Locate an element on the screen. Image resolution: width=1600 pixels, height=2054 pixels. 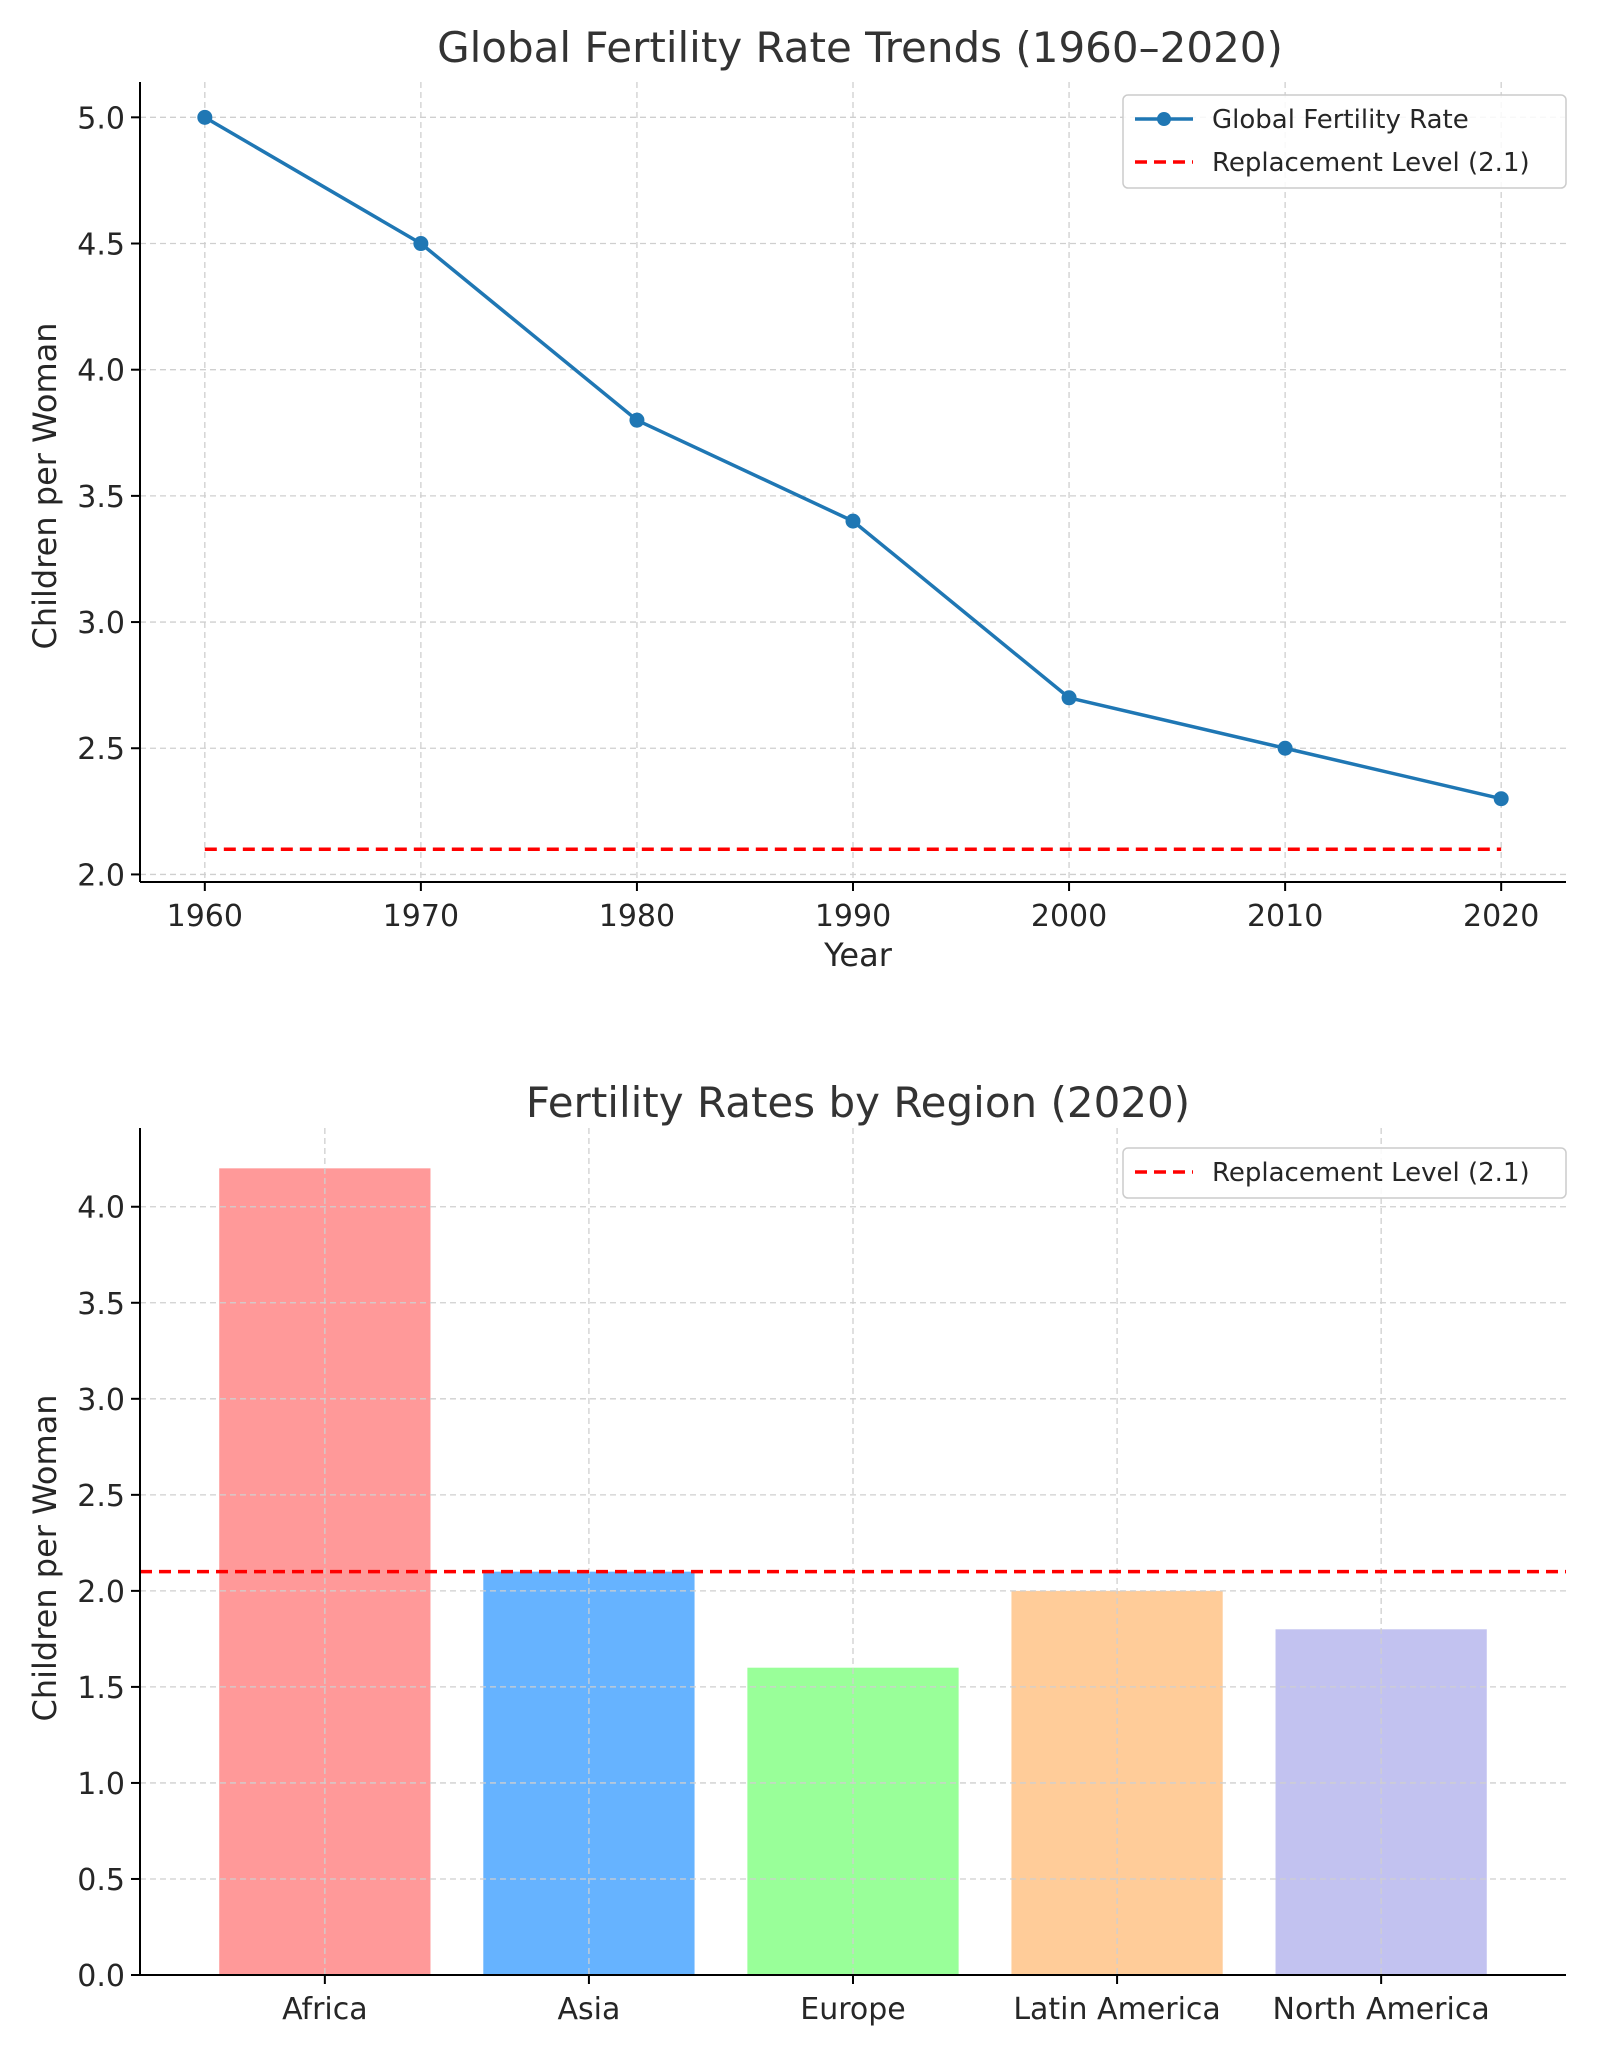
x-tick-label: Europe is located at coordinates (853, 2009).